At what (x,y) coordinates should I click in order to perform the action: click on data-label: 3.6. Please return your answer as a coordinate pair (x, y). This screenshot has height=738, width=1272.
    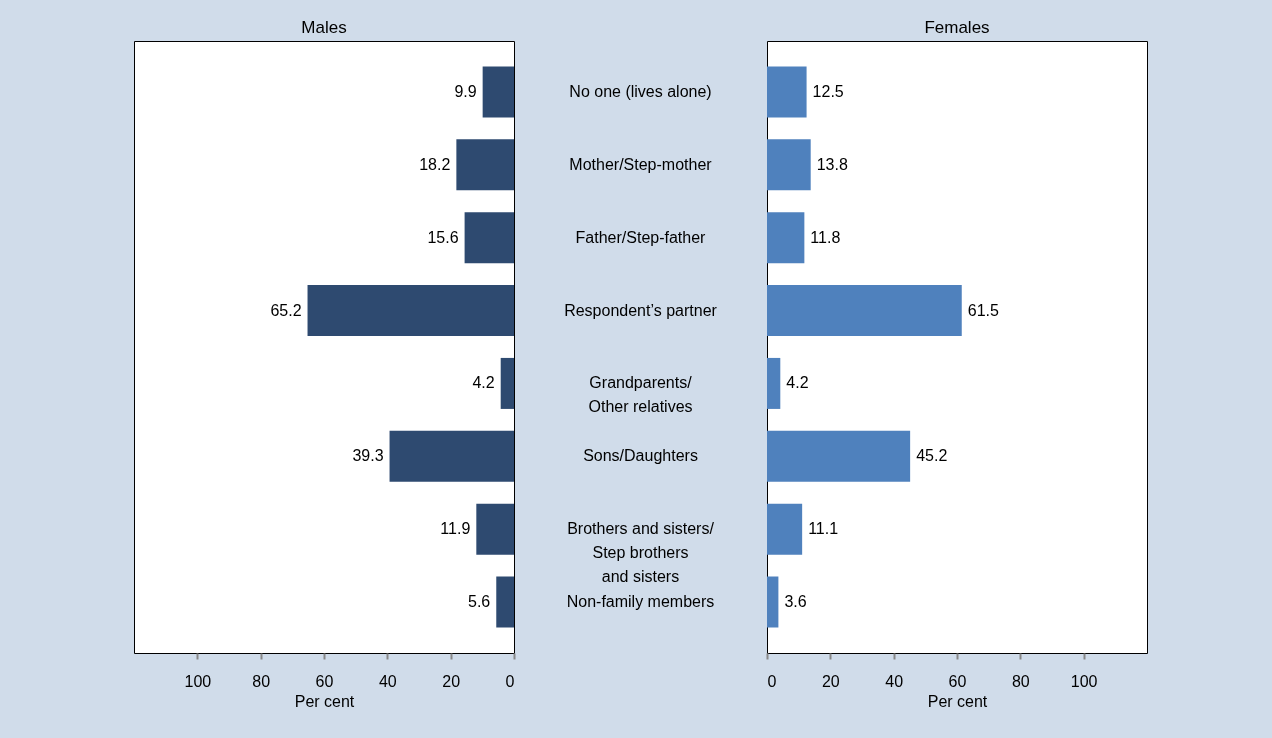
    Looking at the image, I should click on (795, 601).